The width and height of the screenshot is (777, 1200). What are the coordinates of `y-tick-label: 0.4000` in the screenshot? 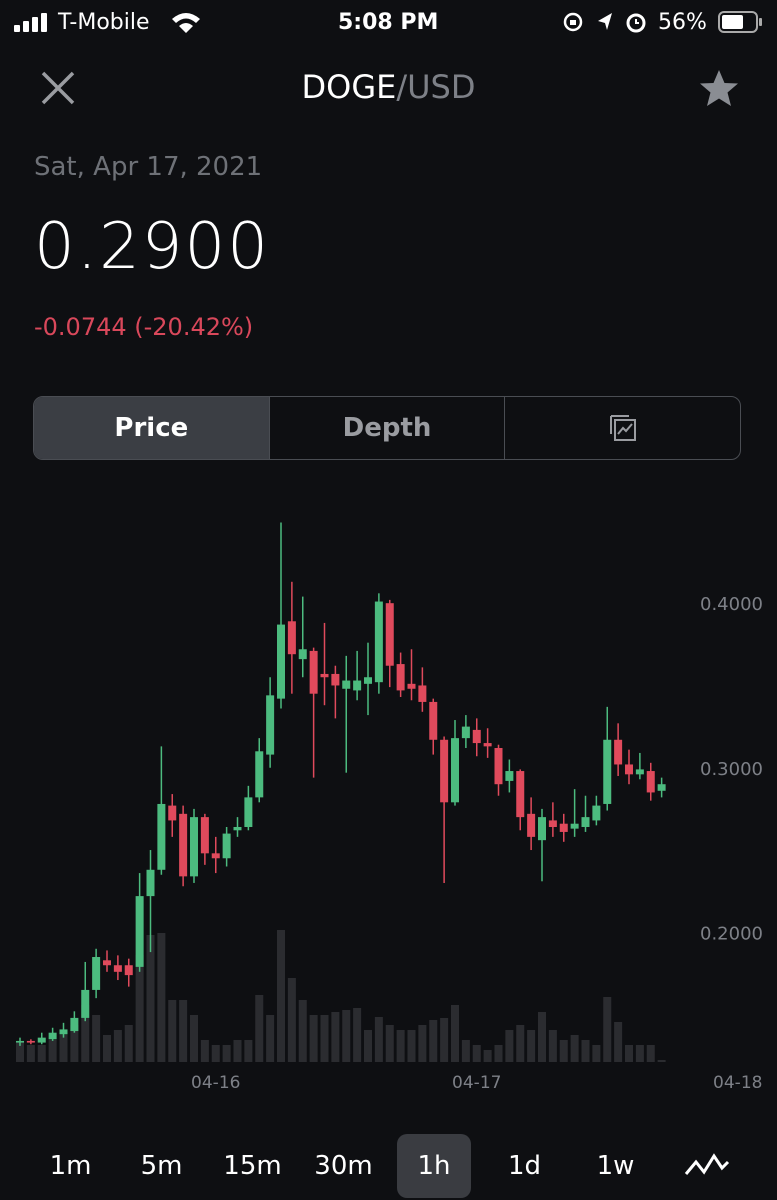 It's located at (731, 604).